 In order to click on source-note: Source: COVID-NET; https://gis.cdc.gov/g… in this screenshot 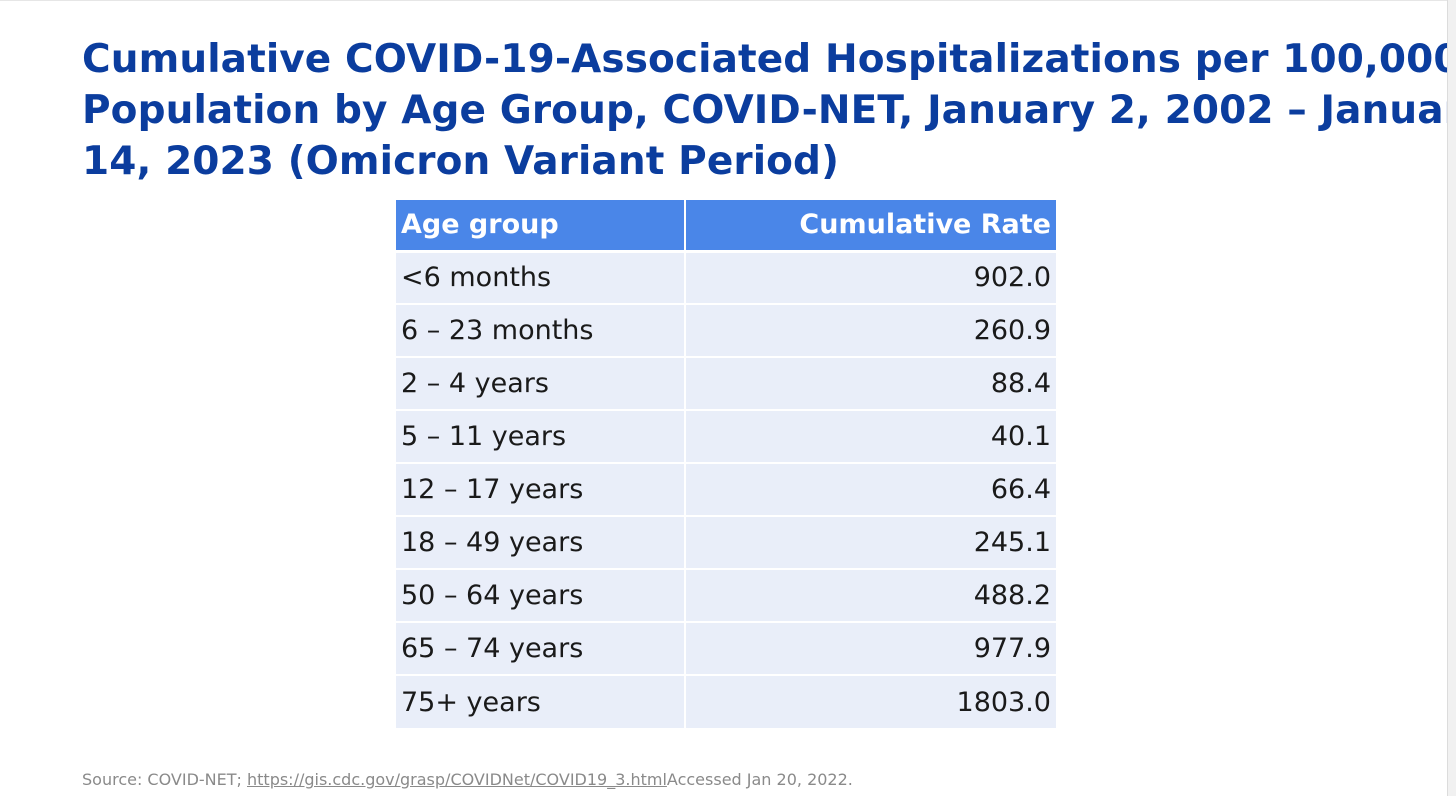, I will do `click(467, 779)`.